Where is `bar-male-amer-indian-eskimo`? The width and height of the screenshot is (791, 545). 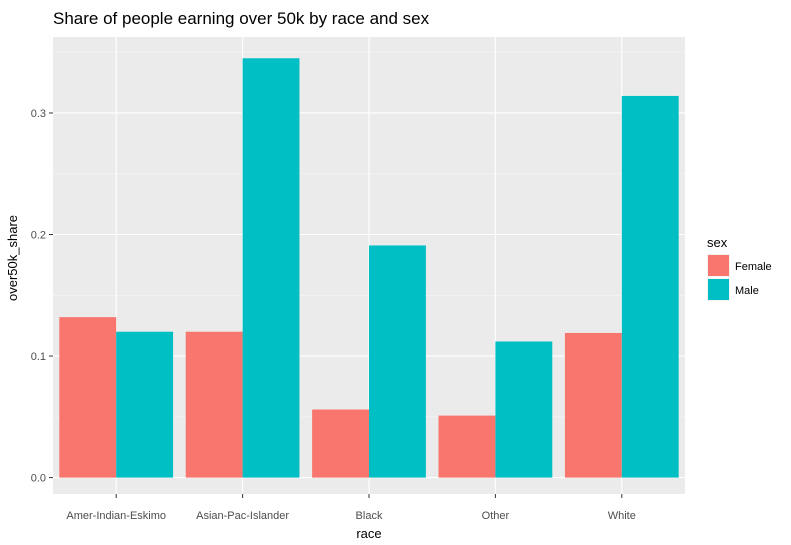
bar-male-amer-indian-eskimo is located at coordinates (145, 404).